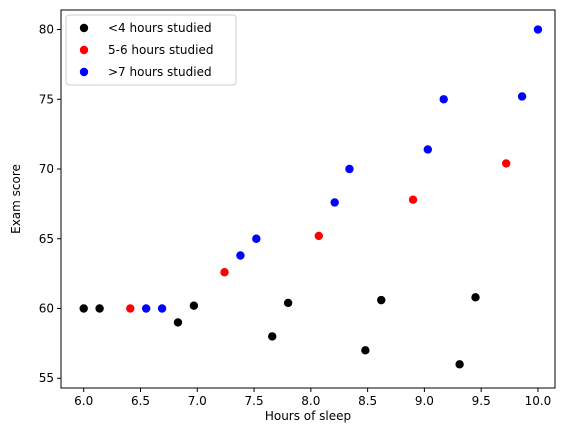 This screenshot has height=432, width=562. What do you see at coordinates (481, 401) in the screenshot?
I see `x-tick-label: 9.5` at bounding box center [481, 401].